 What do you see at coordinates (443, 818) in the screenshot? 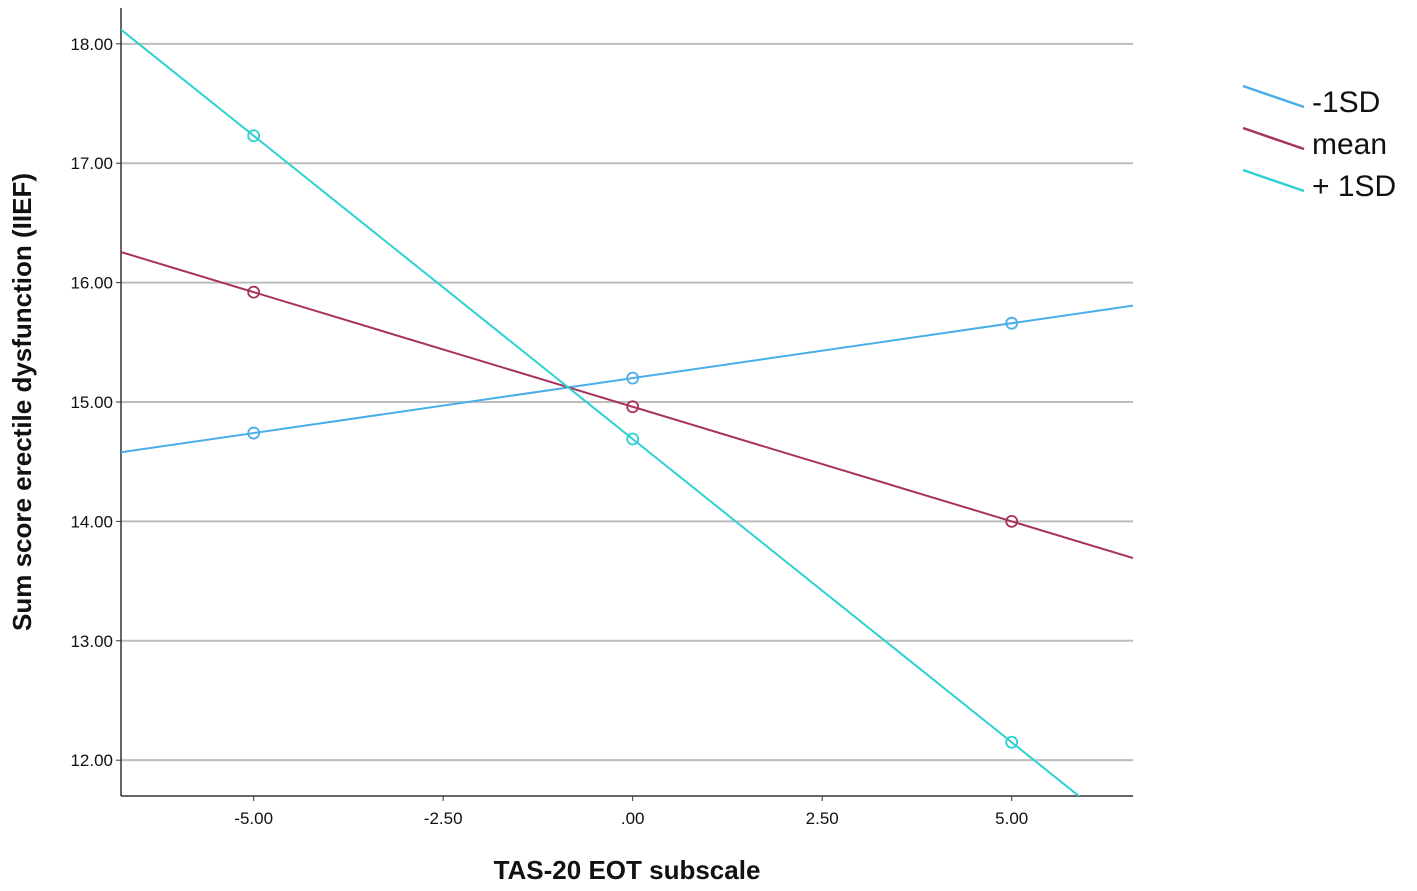
I see `x-tick-label: -2.50` at bounding box center [443, 818].